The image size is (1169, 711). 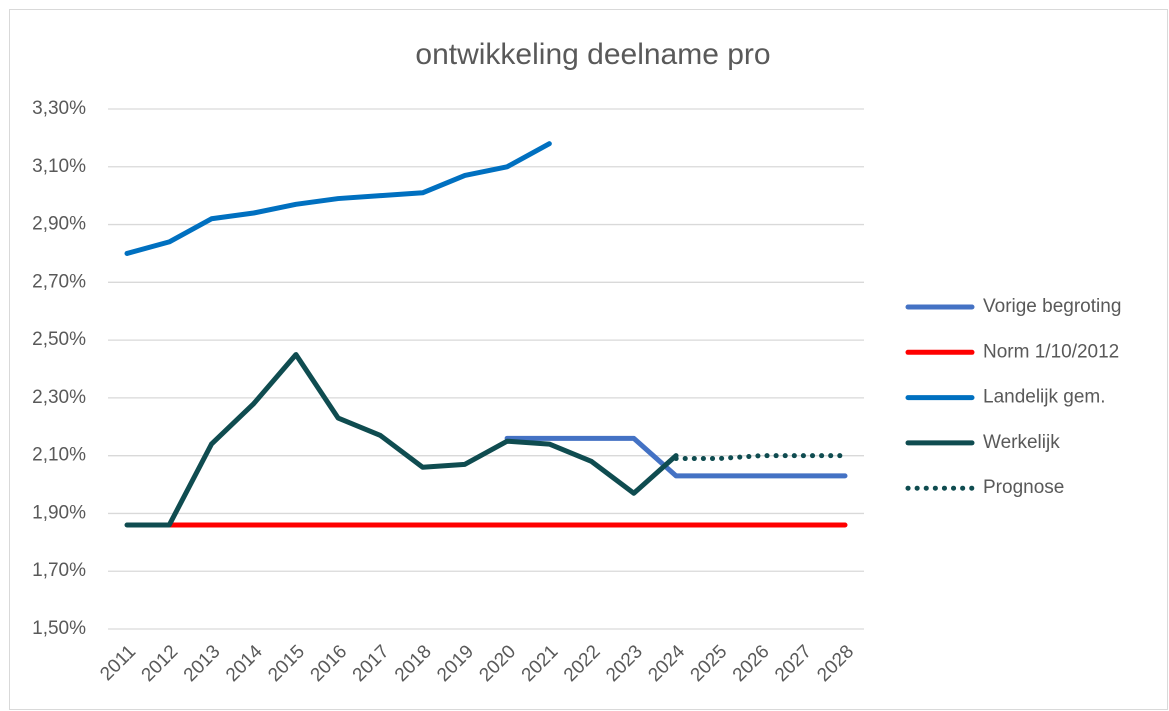 What do you see at coordinates (59, 281) in the screenshot?
I see `y-tick-label: 2,70%` at bounding box center [59, 281].